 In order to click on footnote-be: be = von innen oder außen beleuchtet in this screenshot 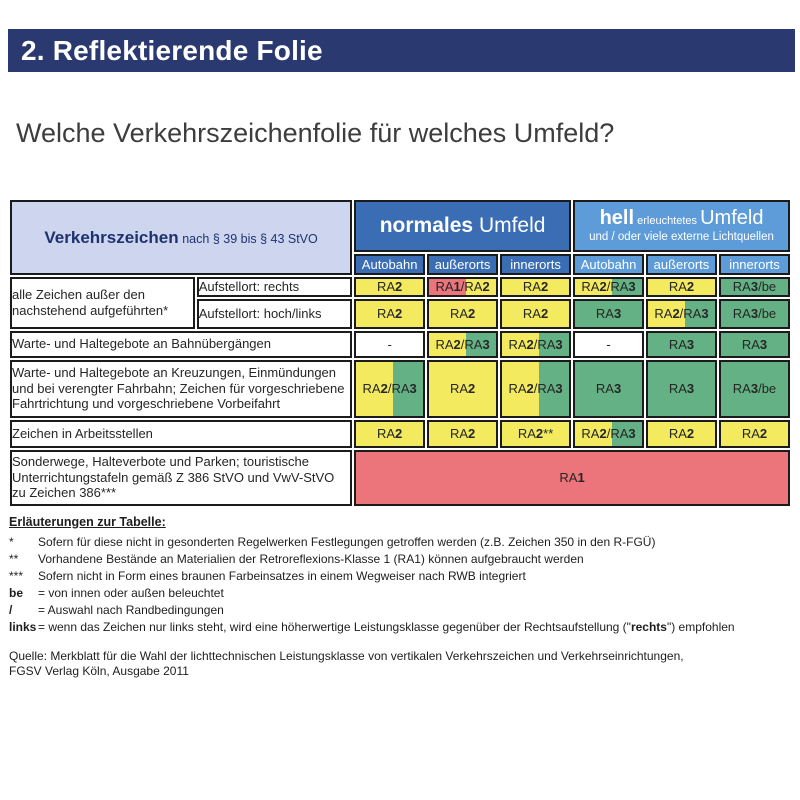, I will do `click(401, 593)`.